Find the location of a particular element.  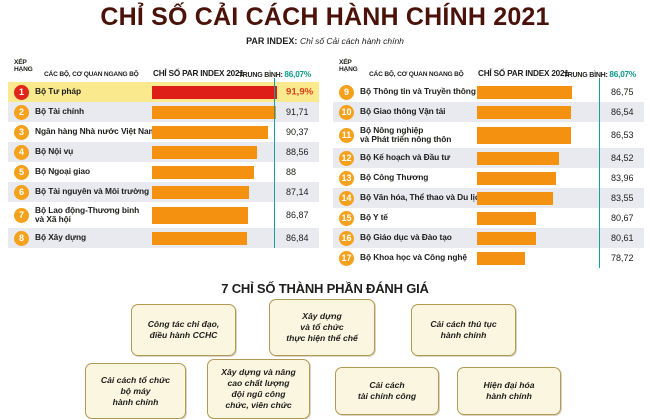

organization-name: Bộ Công Thương is located at coordinates (394, 177).